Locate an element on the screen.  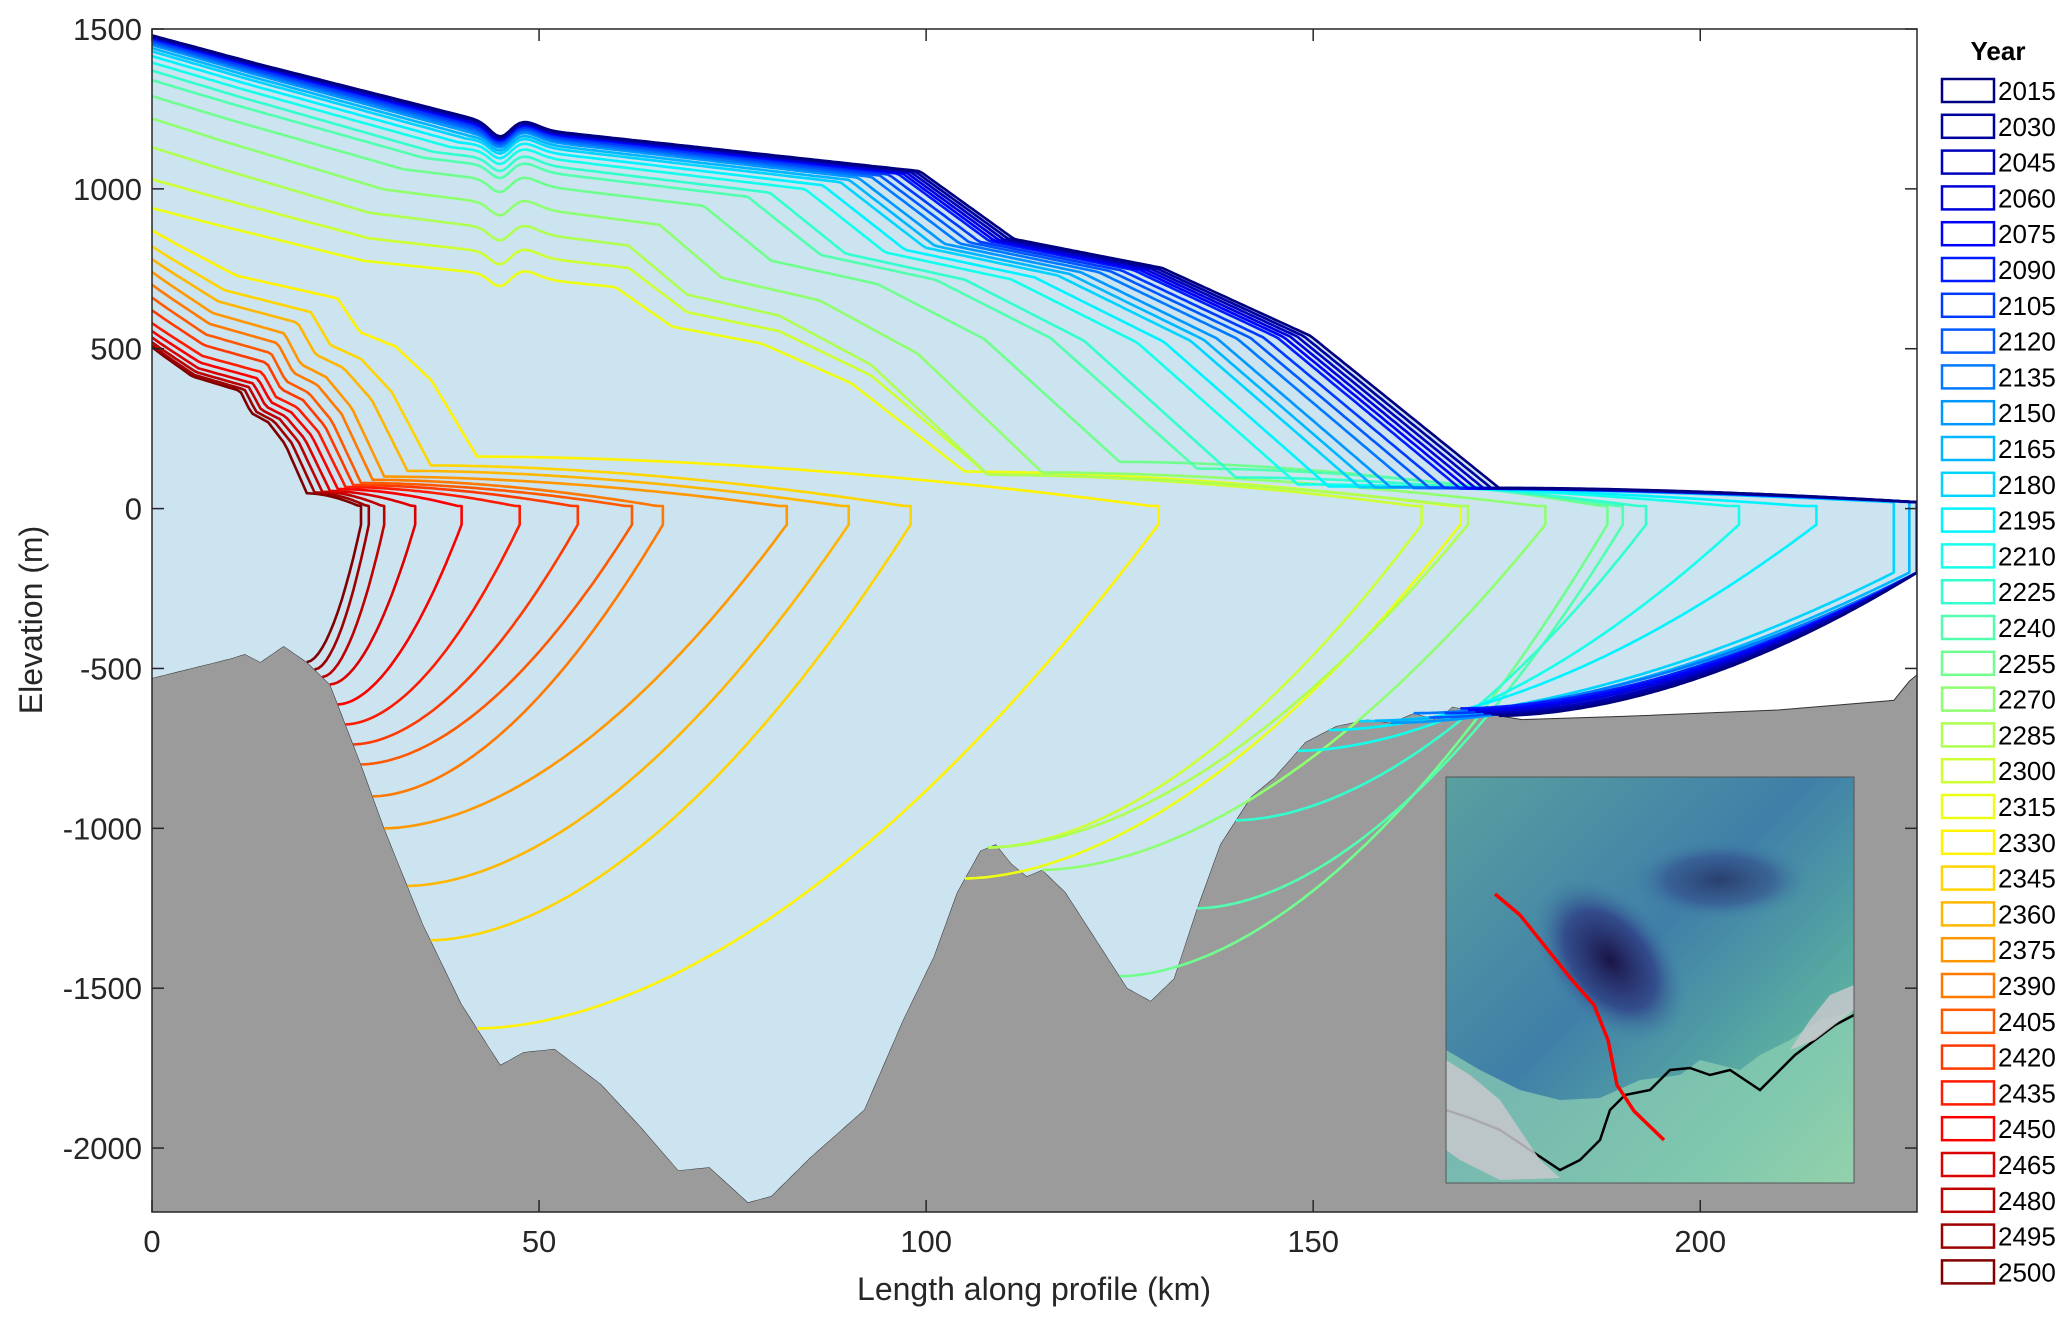
legend-label: 2420 is located at coordinates (2027, 1058).